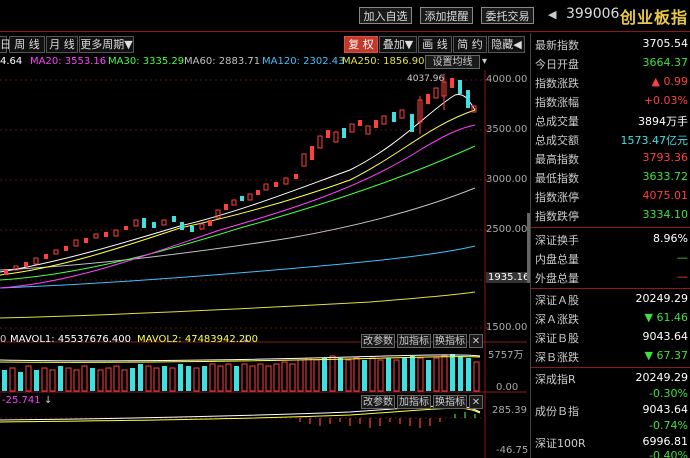 The image size is (690, 458). Describe the element at coordinates (450, 341) in the screenshot. I see `volume-switch-indicator-button: 换指标` at that location.